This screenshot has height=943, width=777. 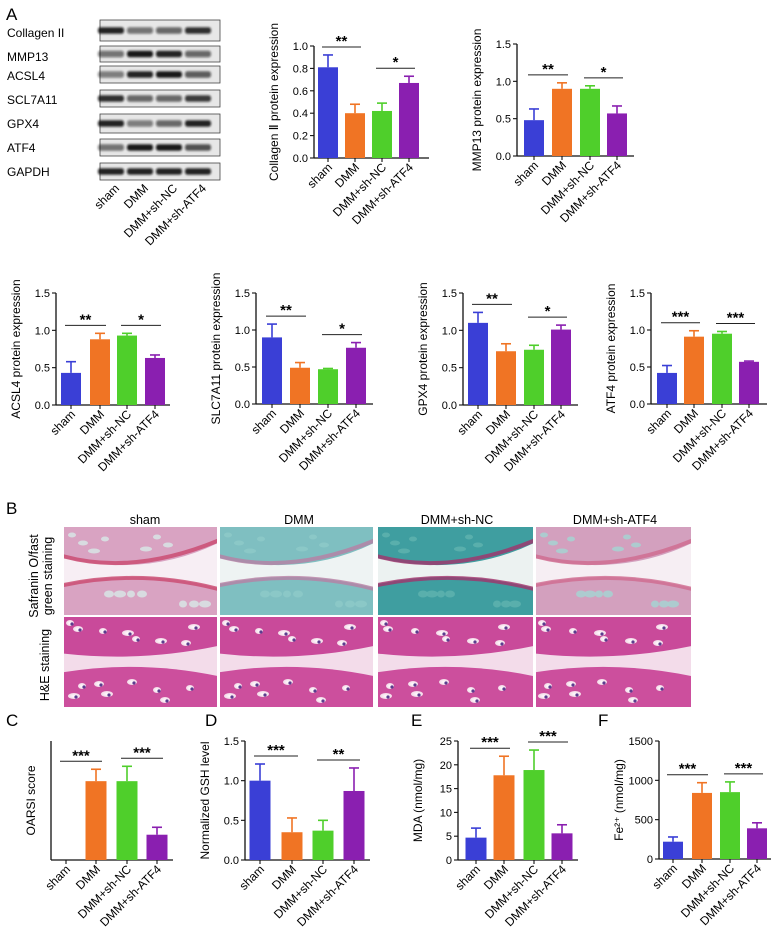 What do you see at coordinates (299, 520) in the screenshot?
I see `histo-col-title: DMM` at bounding box center [299, 520].